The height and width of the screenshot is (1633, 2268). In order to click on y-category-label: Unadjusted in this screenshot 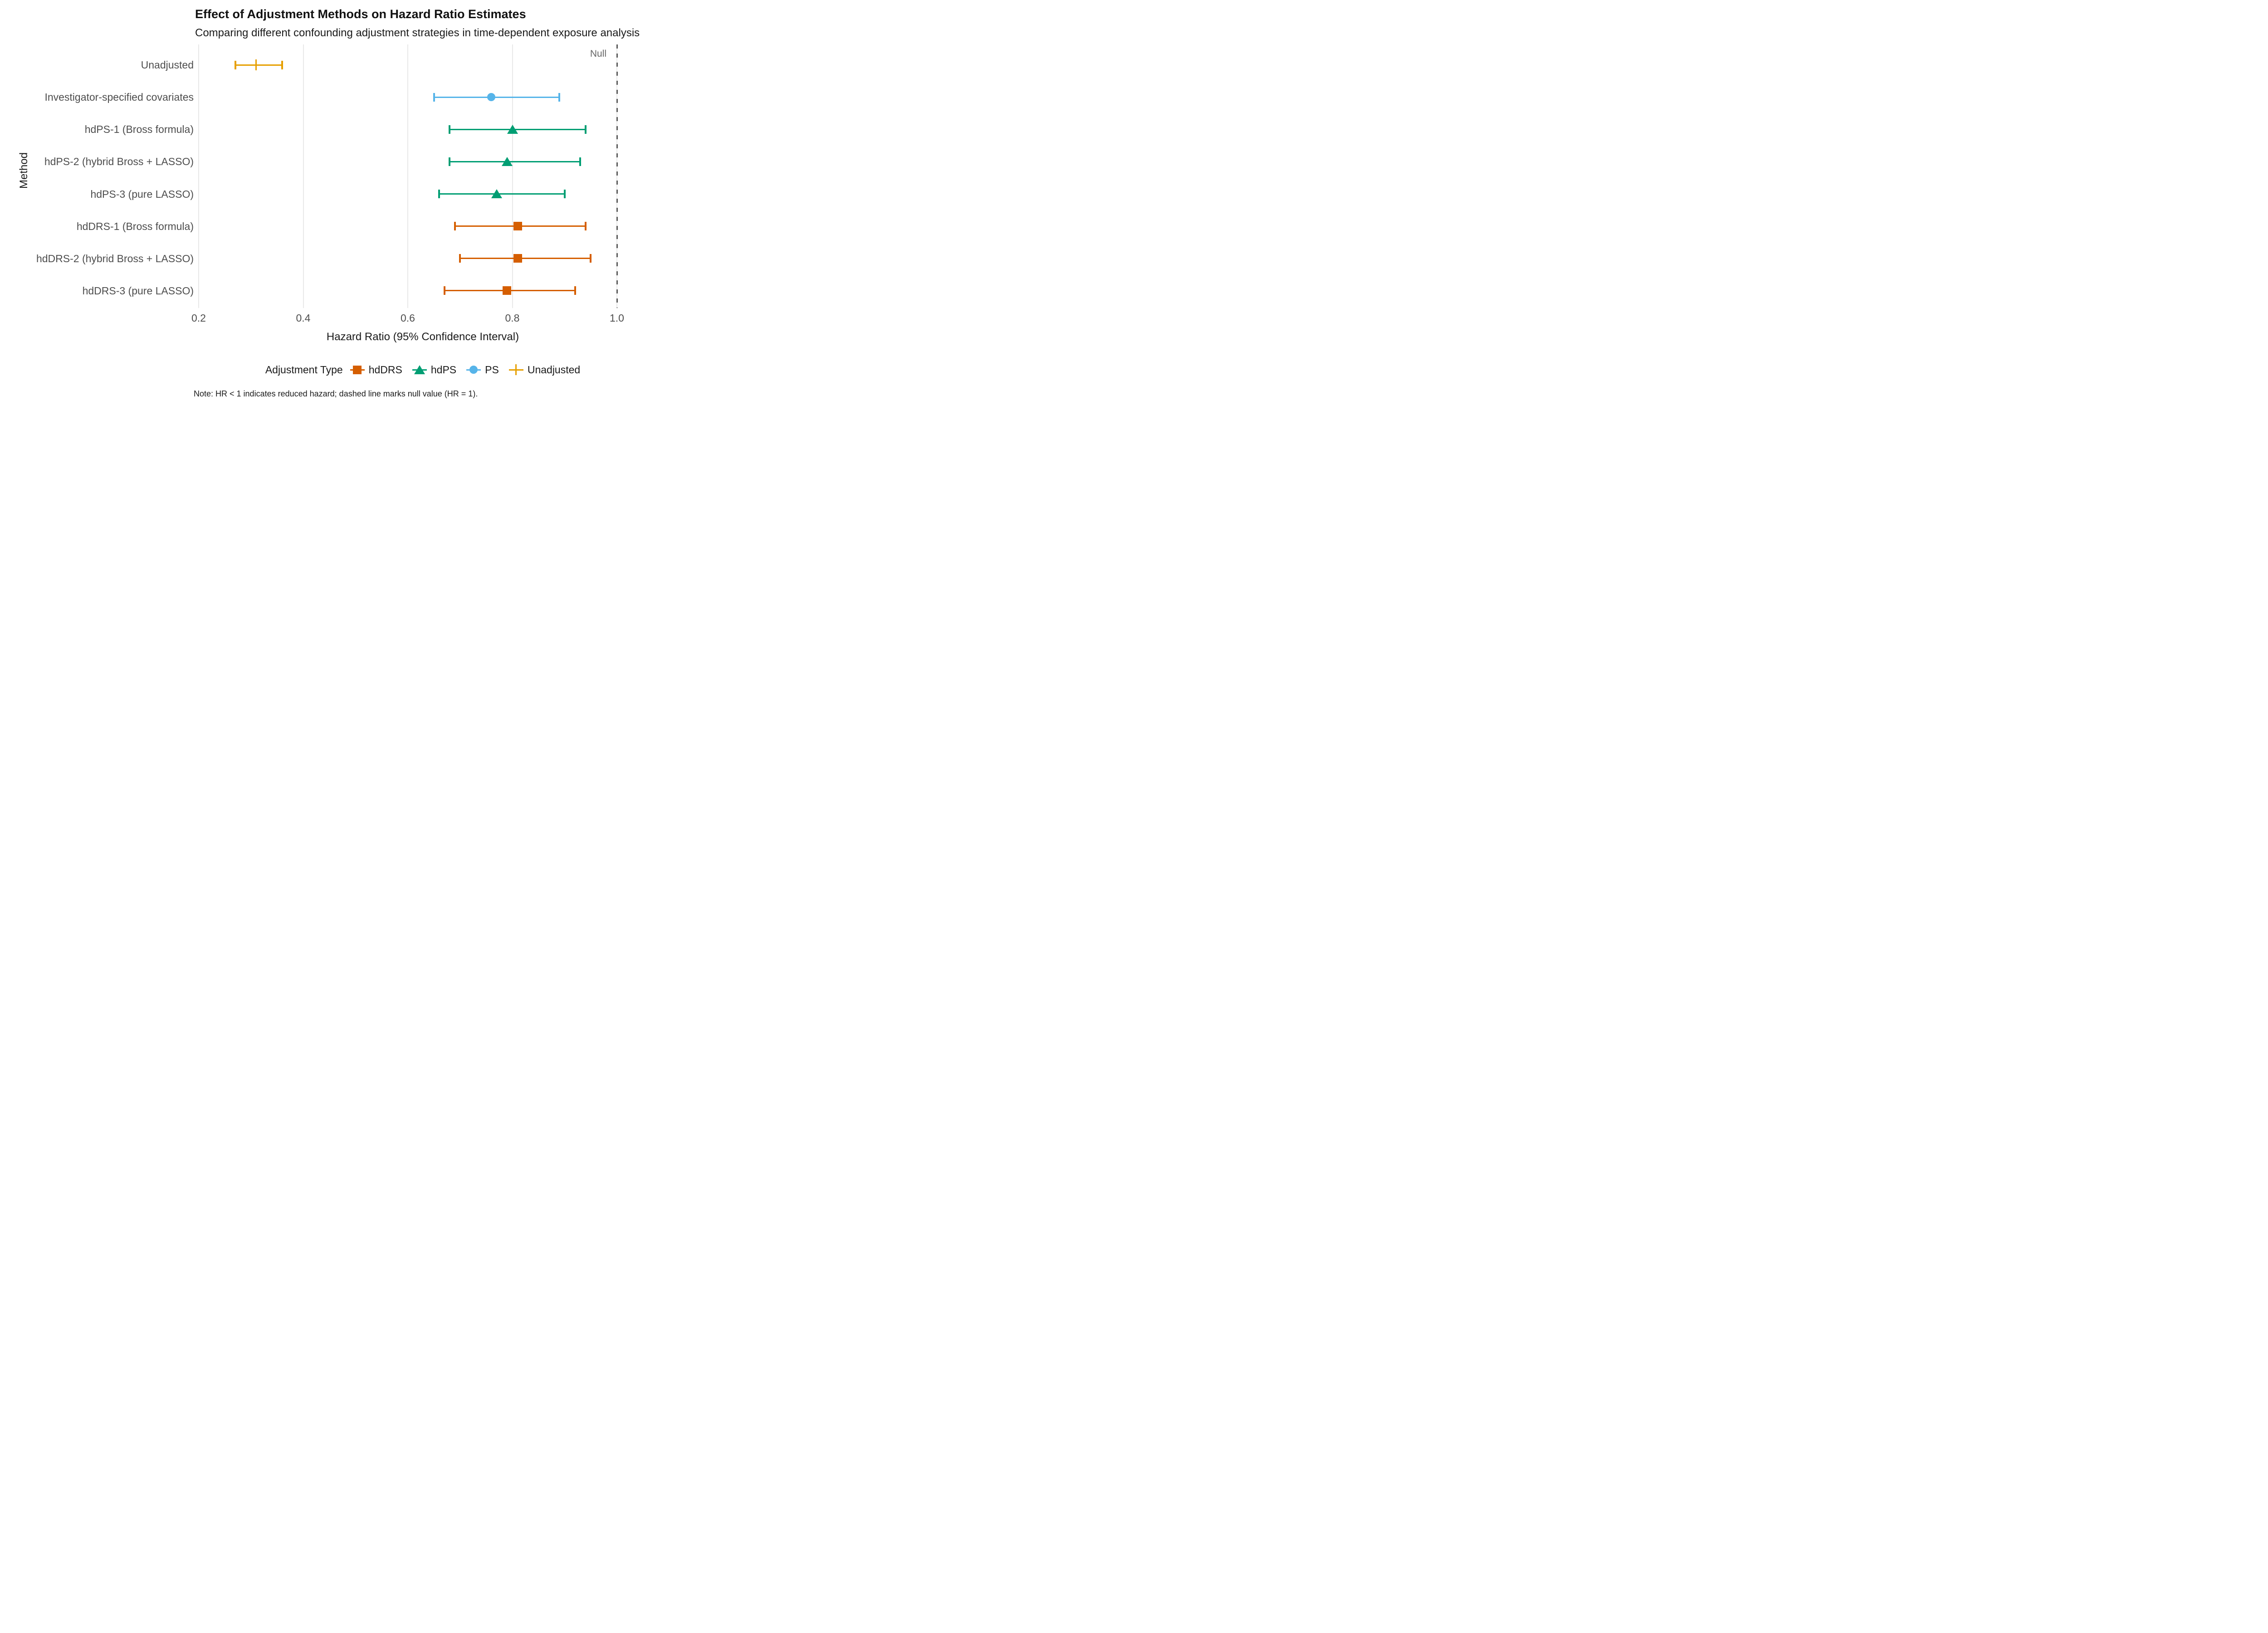, I will do `click(168, 65)`.